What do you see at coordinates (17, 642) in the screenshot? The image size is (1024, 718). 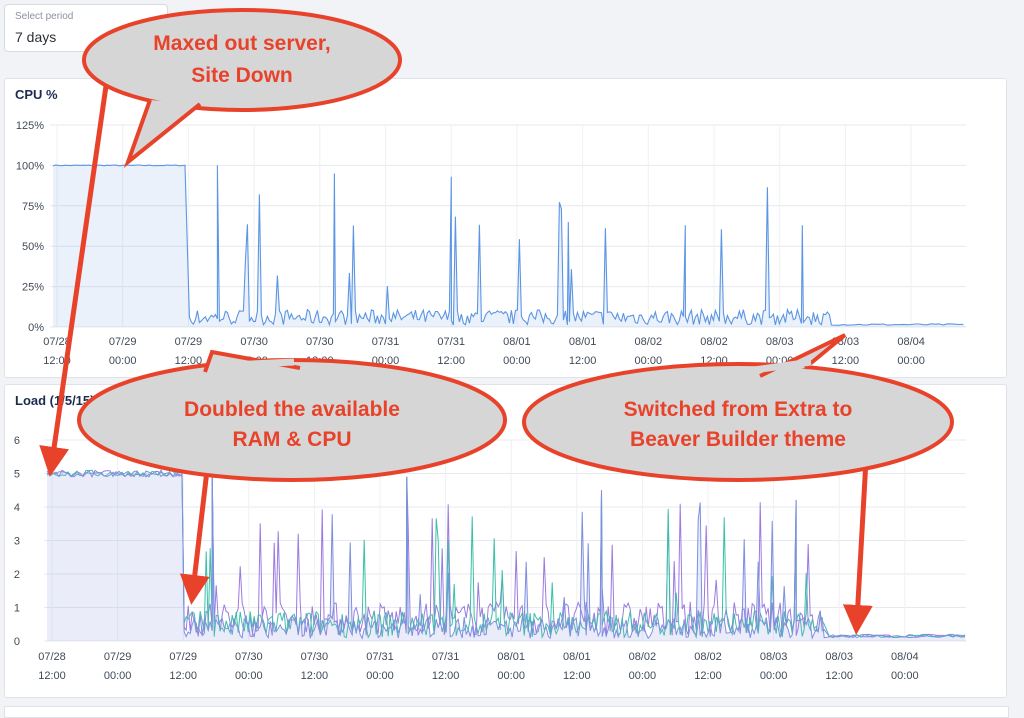 I see `y-tick-label: 0` at bounding box center [17, 642].